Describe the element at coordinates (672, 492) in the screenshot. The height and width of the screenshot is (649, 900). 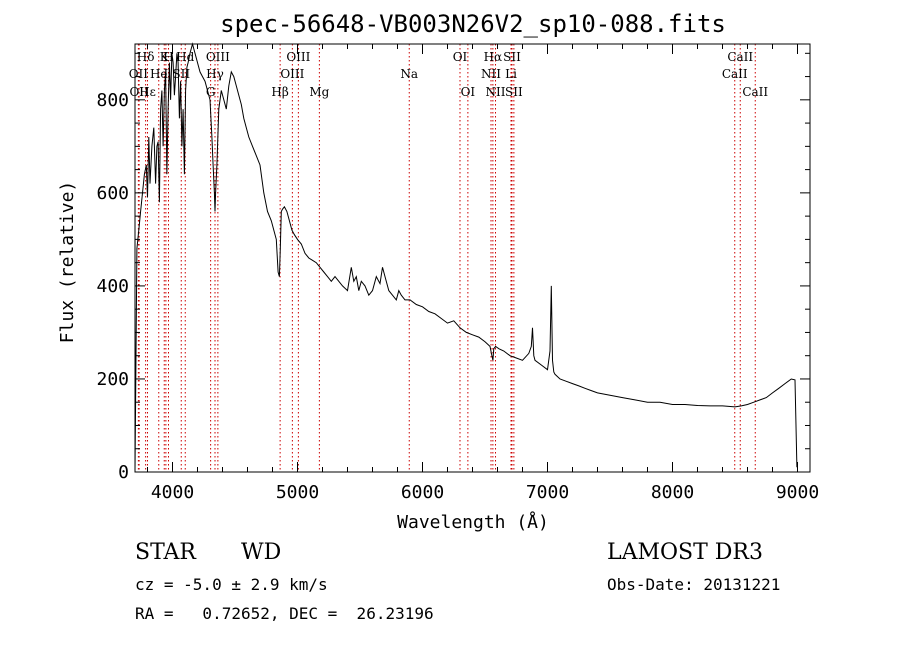
I see `x-tick-label: 8000` at that location.